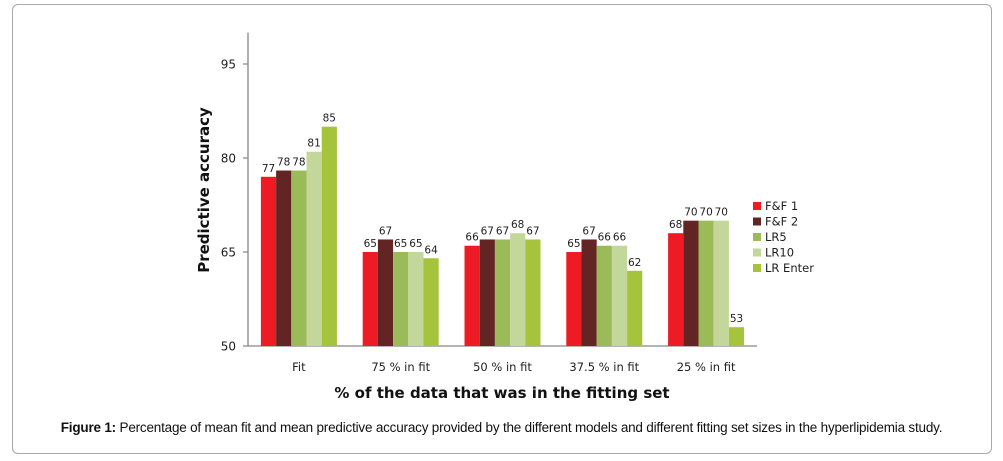 Image resolution: width=1003 pixels, height=461 pixels. Describe the element at coordinates (268, 169) in the screenshot. I see `data-label: 77` at that location.